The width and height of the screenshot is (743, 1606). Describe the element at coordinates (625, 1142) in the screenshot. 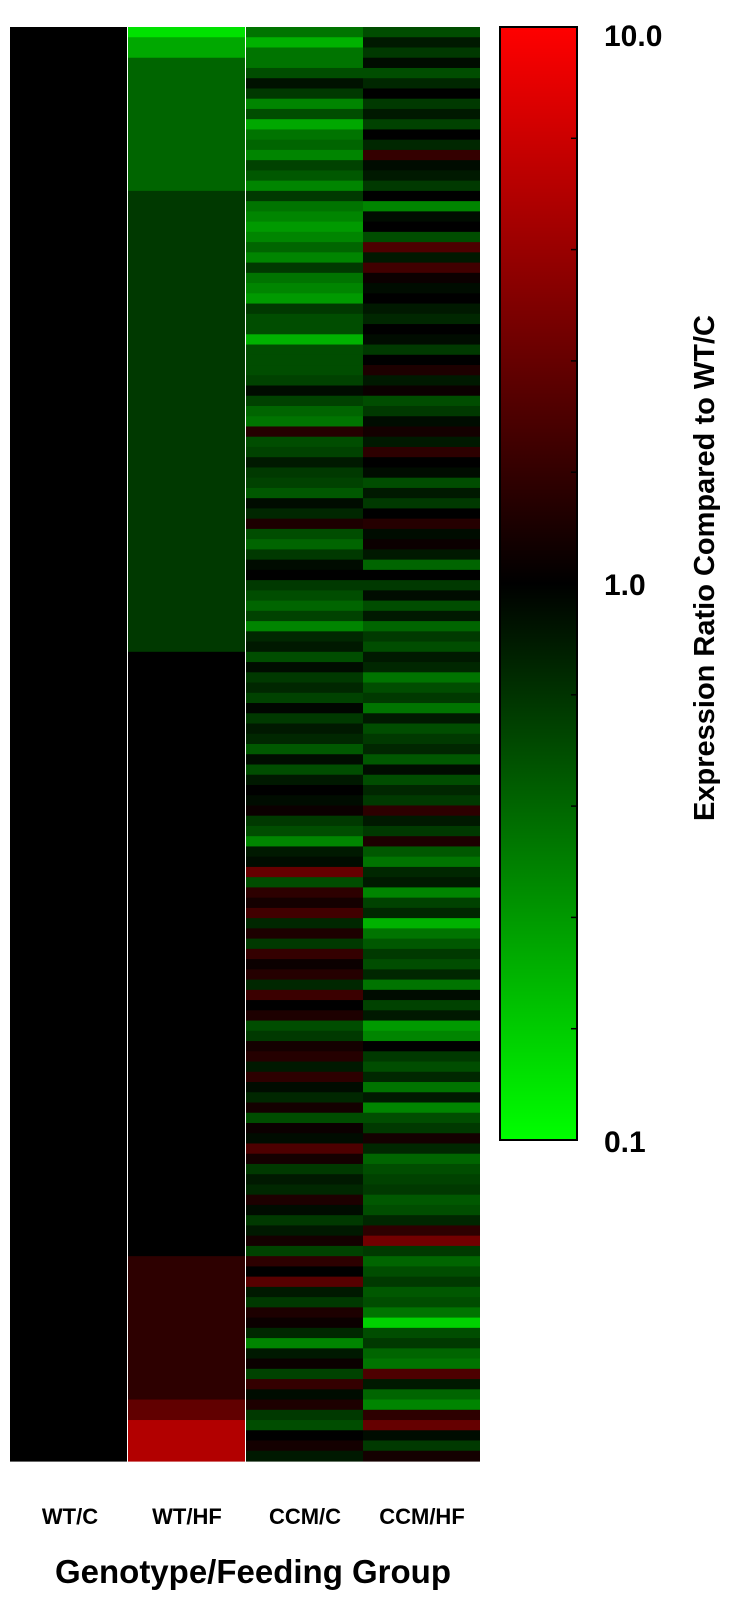

I see `colorbar-label-min: 0.1` at that location.